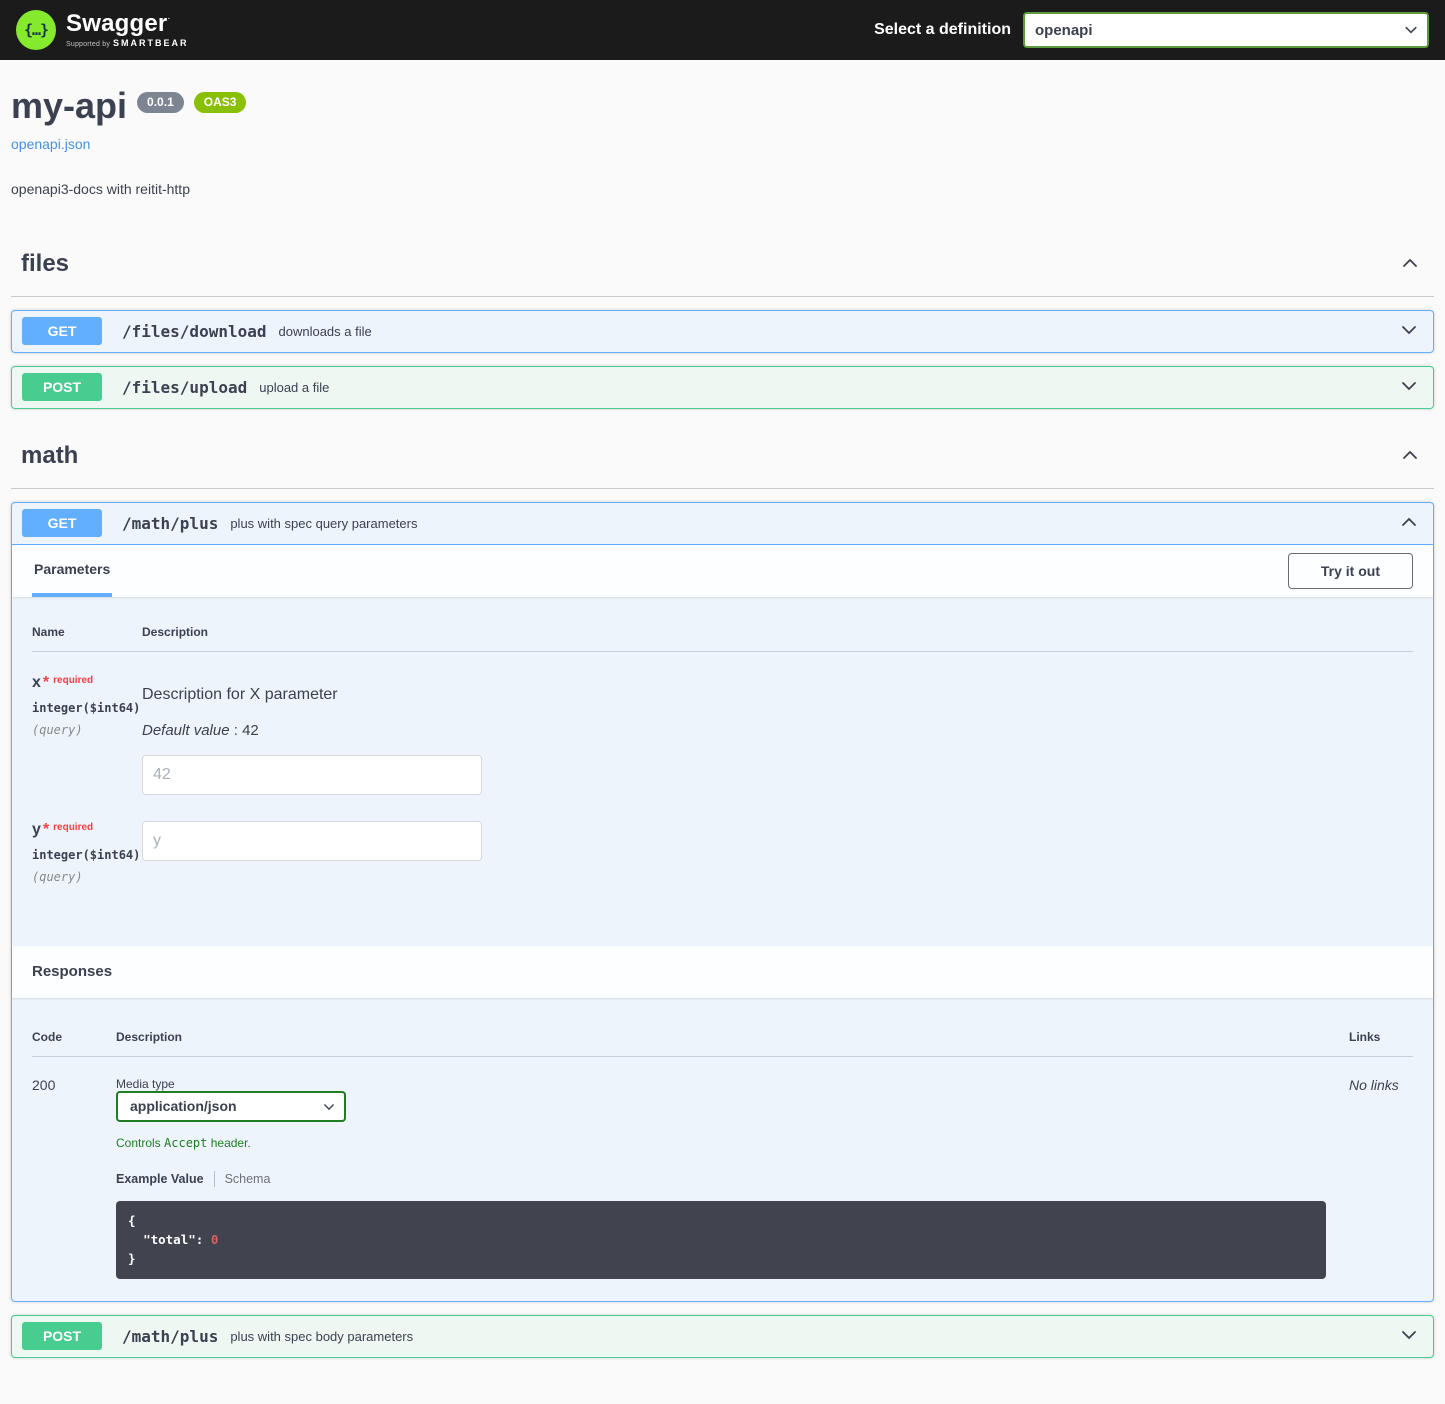  I want to click on opblock-summary-post-files-upload: POST /files/upload upload a file, so click(722, 387).